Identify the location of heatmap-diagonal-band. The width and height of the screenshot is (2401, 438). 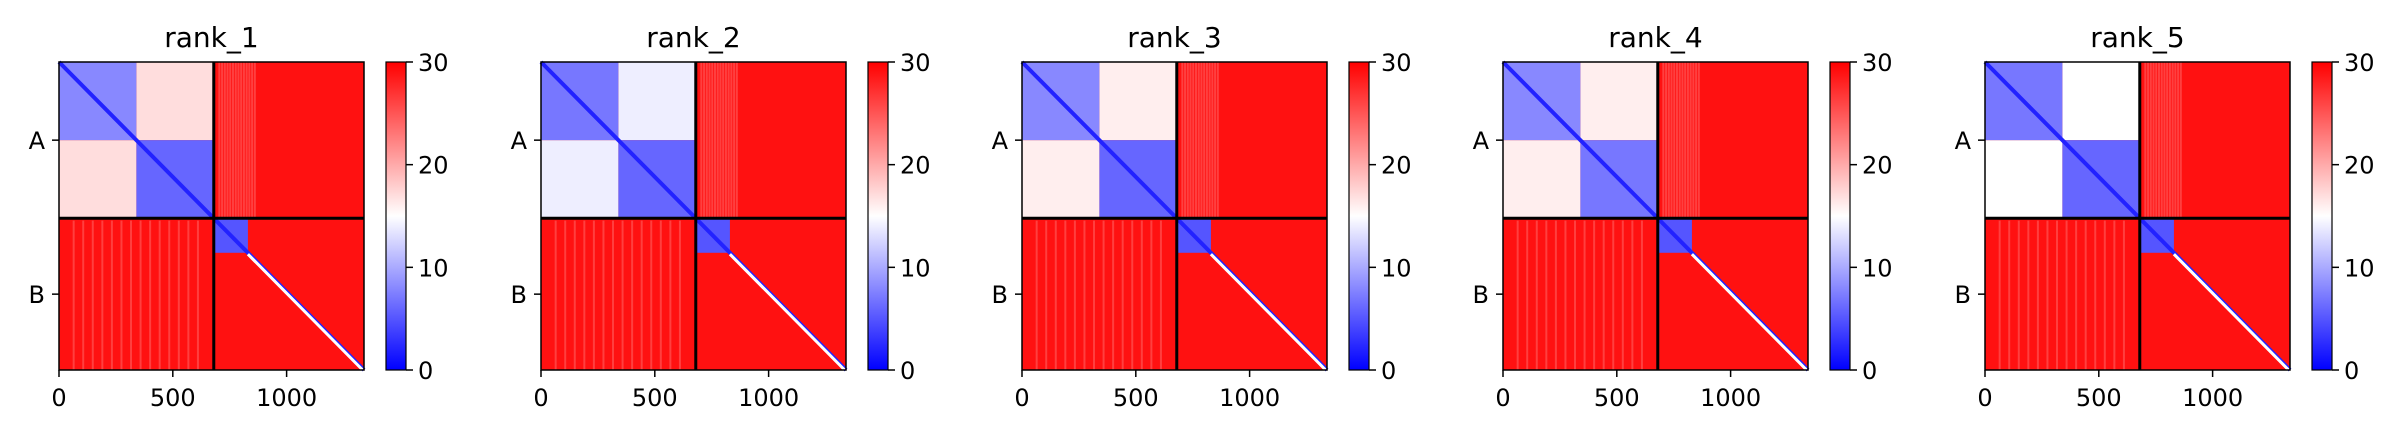
(1749, 312).